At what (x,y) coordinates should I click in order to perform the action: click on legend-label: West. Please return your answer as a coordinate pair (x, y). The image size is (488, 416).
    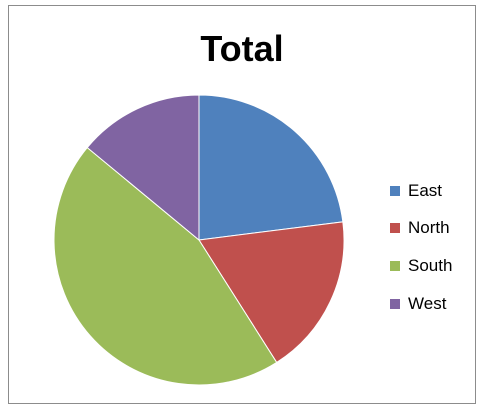
    Looking at the image, I should click on (427, 303).